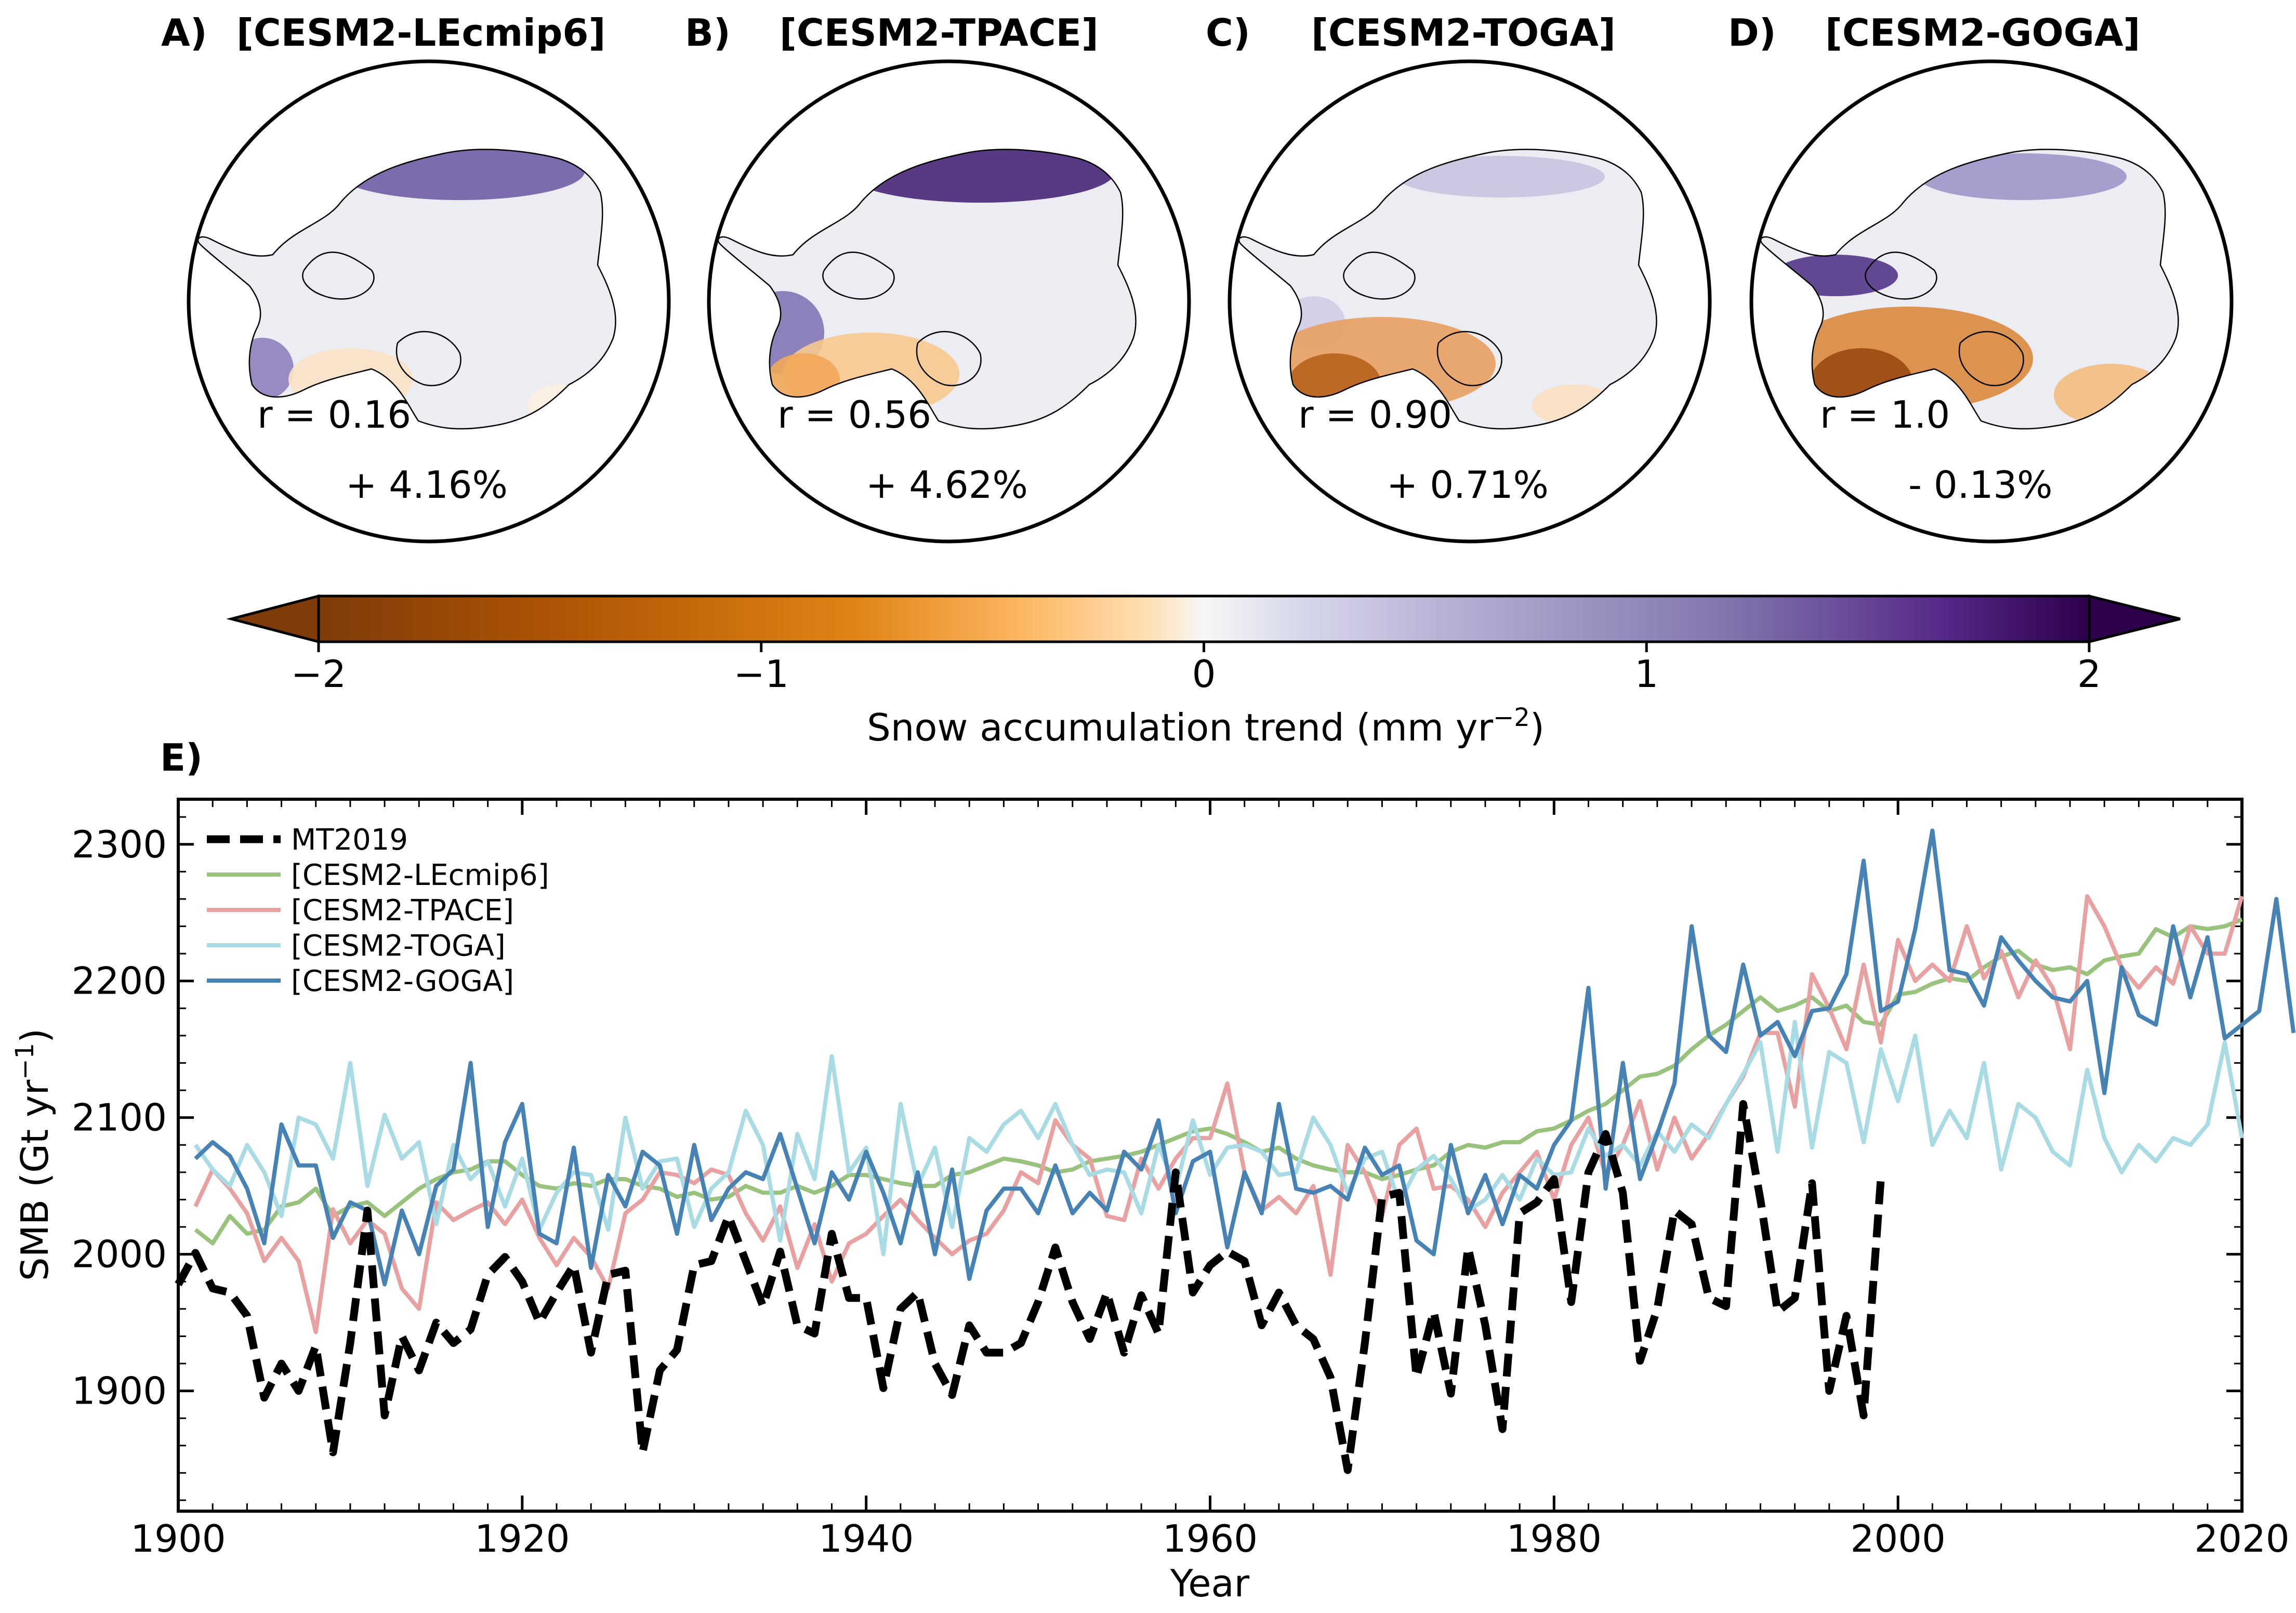 This screenshot has width=2296, height=1613. Describe the element at coordinates (1554, 1539) in the screenshot. I see `x-tick-label: 1980` at that location.